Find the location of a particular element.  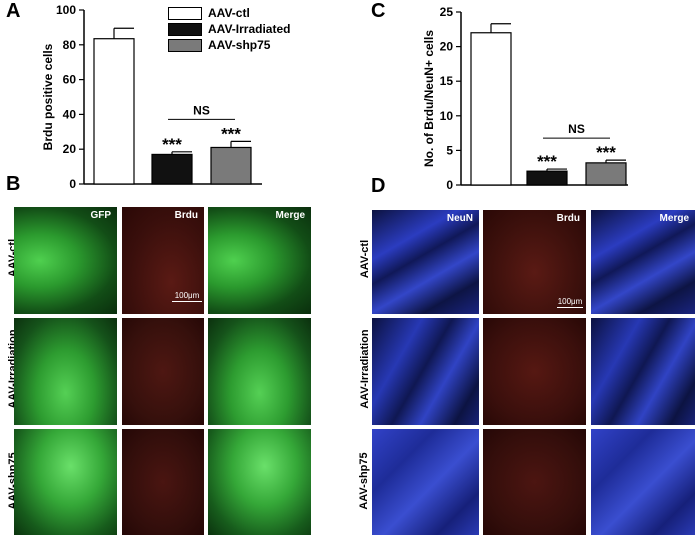

row-label: AAV-ctl is located at coordinates (365, 259).